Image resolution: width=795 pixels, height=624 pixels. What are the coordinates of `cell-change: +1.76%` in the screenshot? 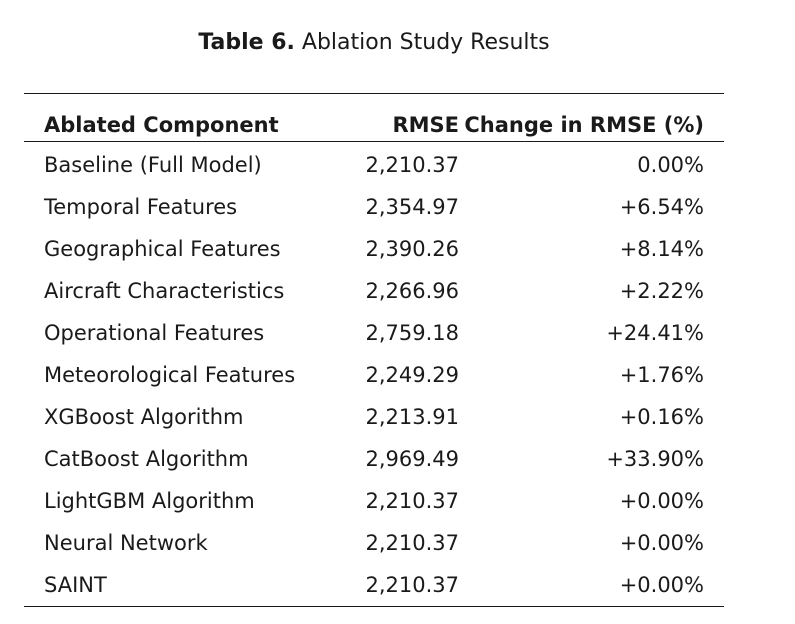 It's located at (661, 375).